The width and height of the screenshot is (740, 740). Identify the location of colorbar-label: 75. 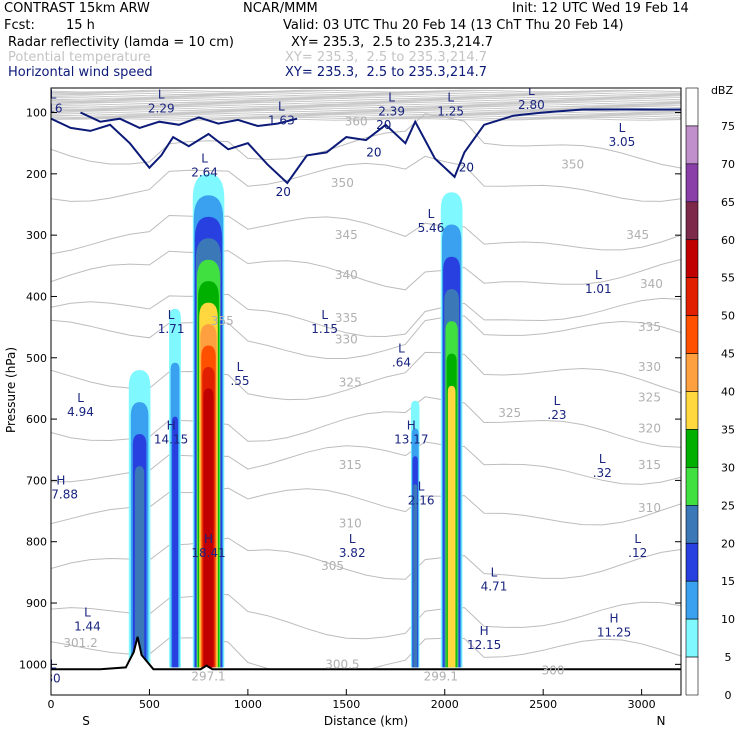
(728, 126).